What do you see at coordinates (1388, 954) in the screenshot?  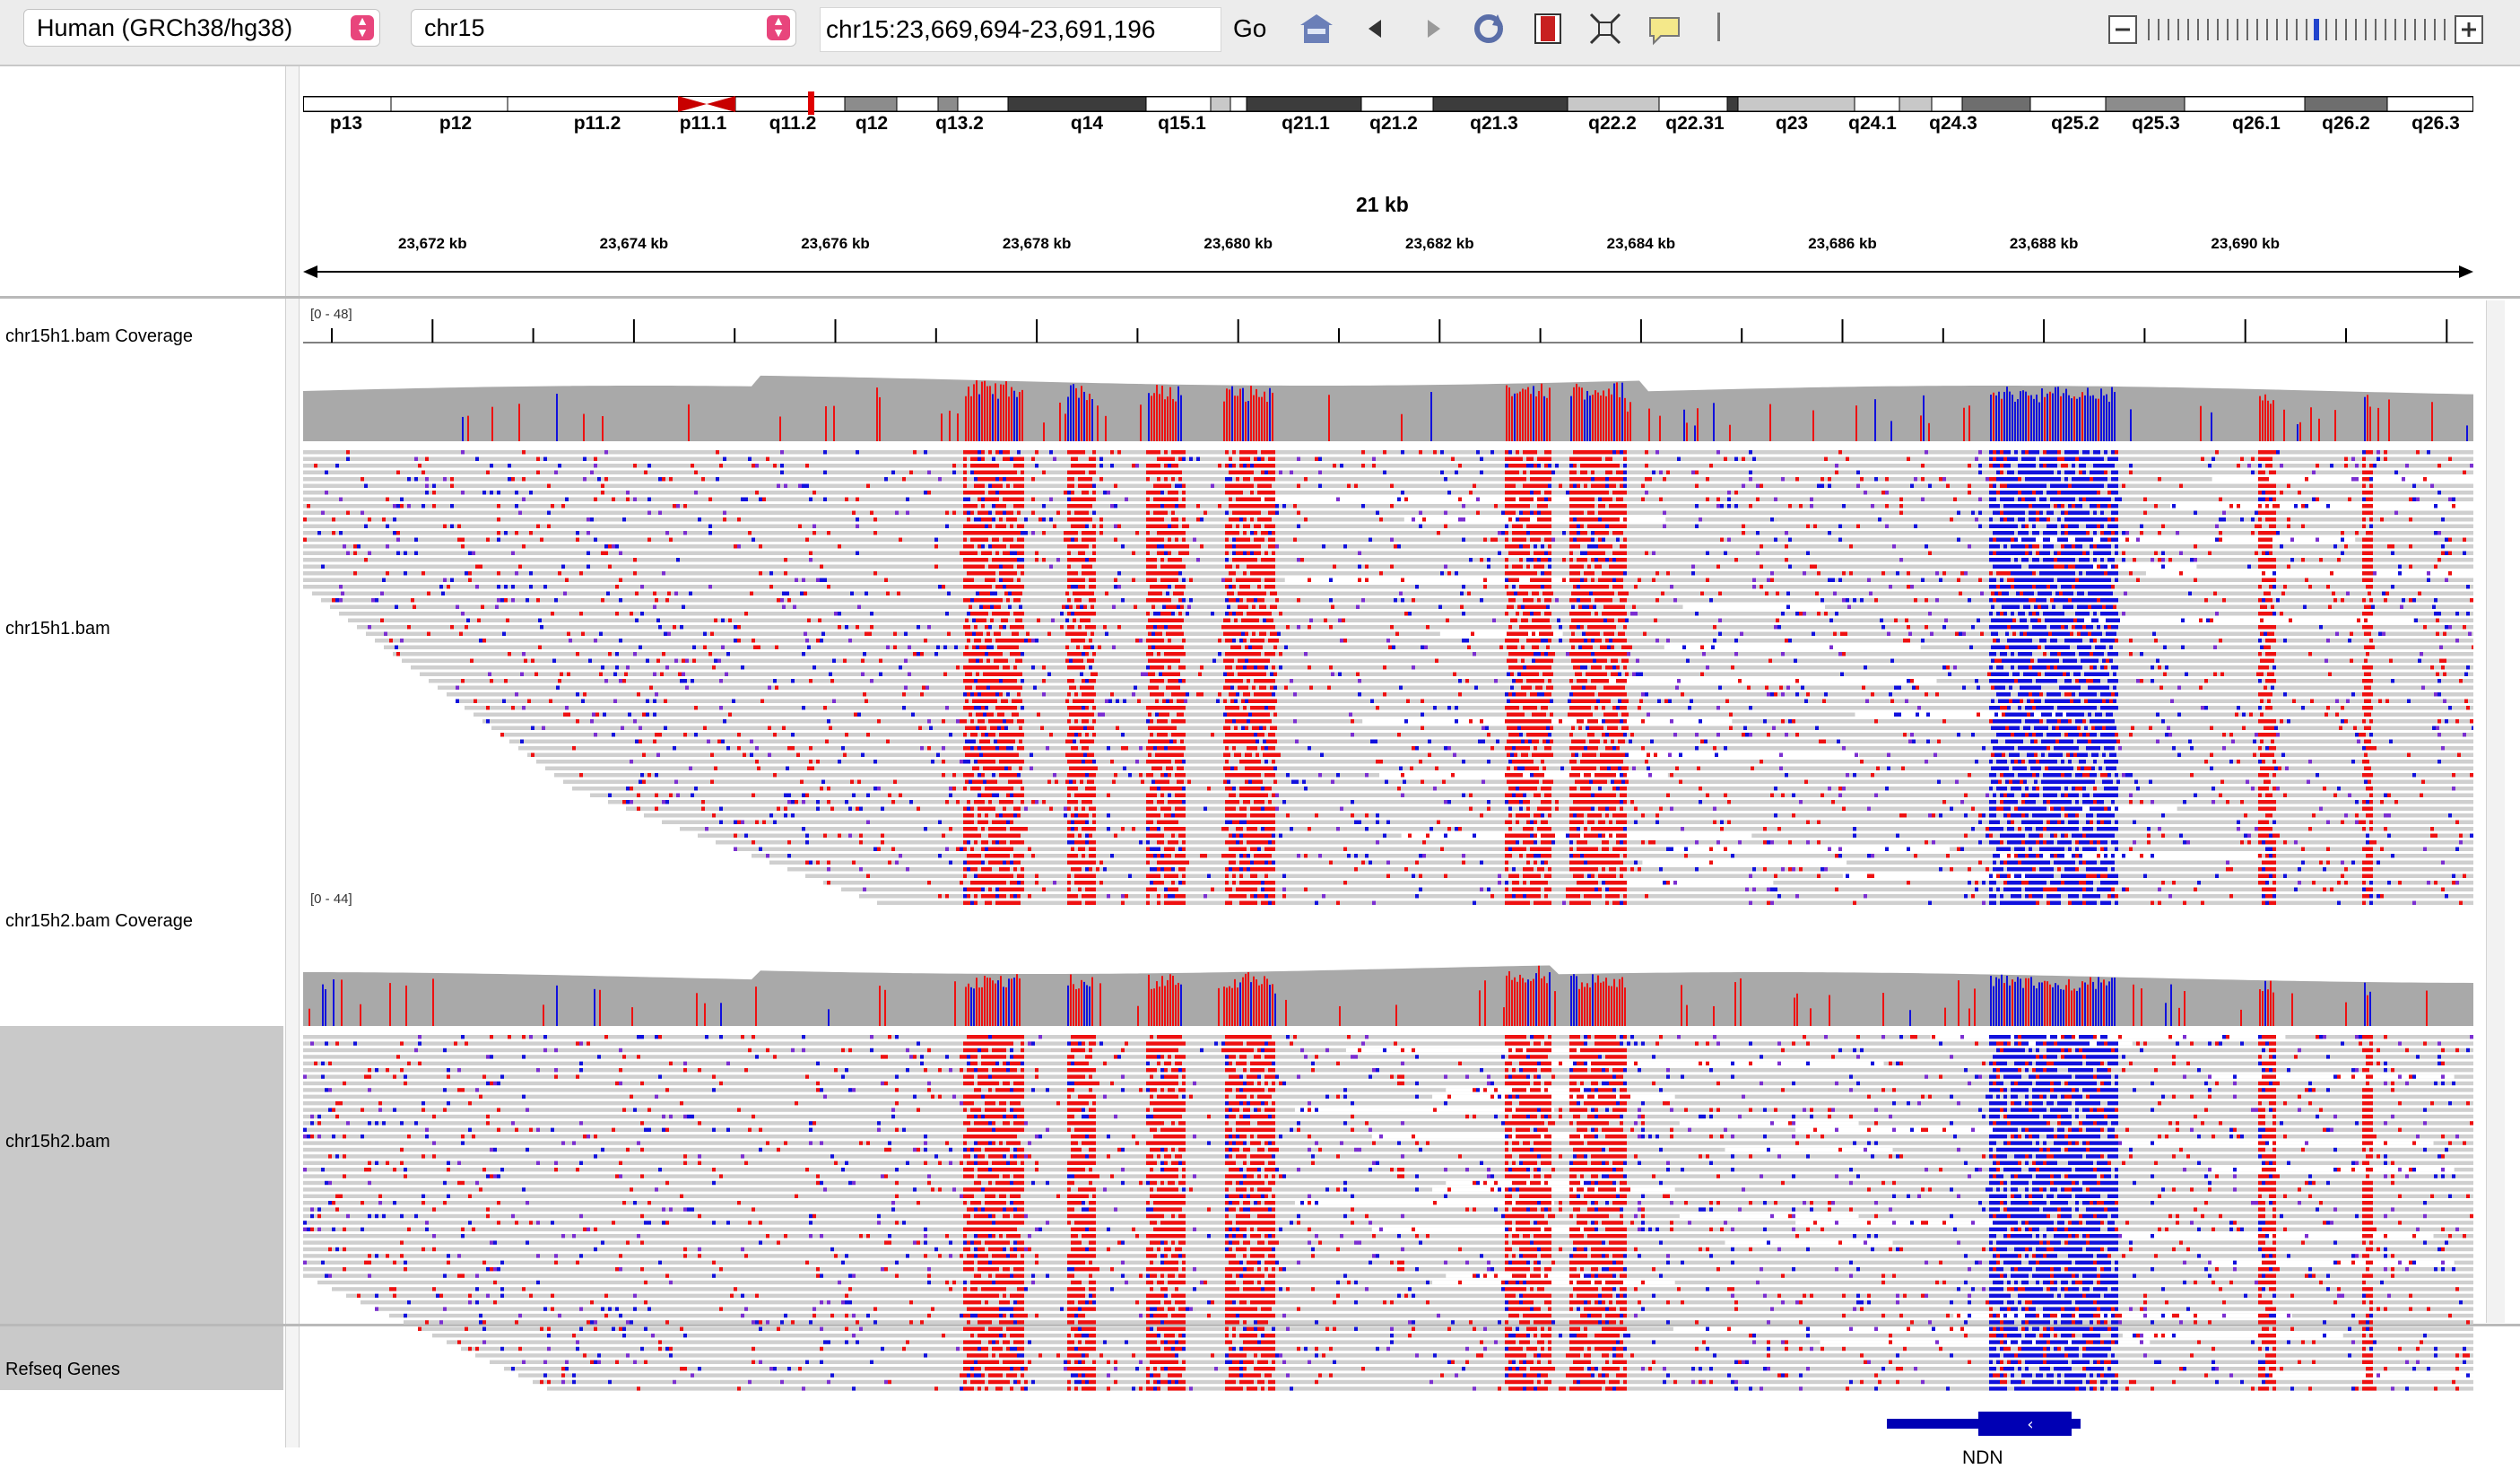 I see `h2-coverage-track` at bounding box center [1388, 954].